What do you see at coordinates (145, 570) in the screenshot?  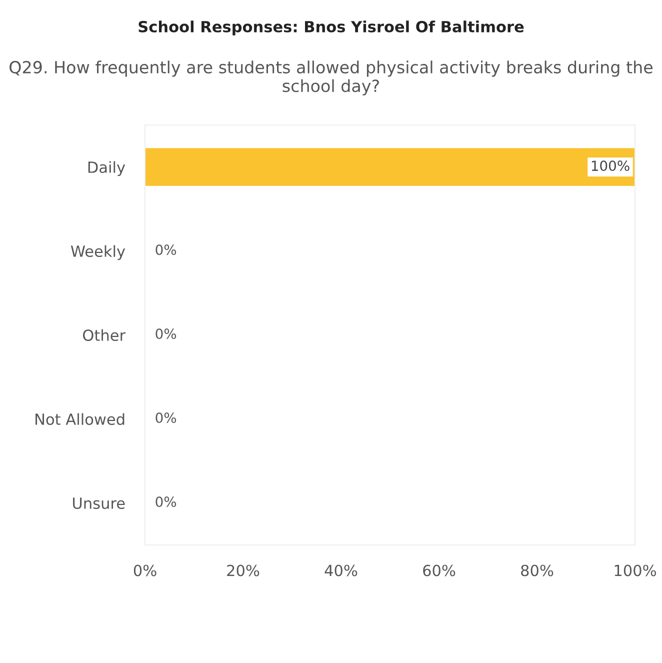 I see `x-tick-label: 0%` at bounding box center [145, 570].